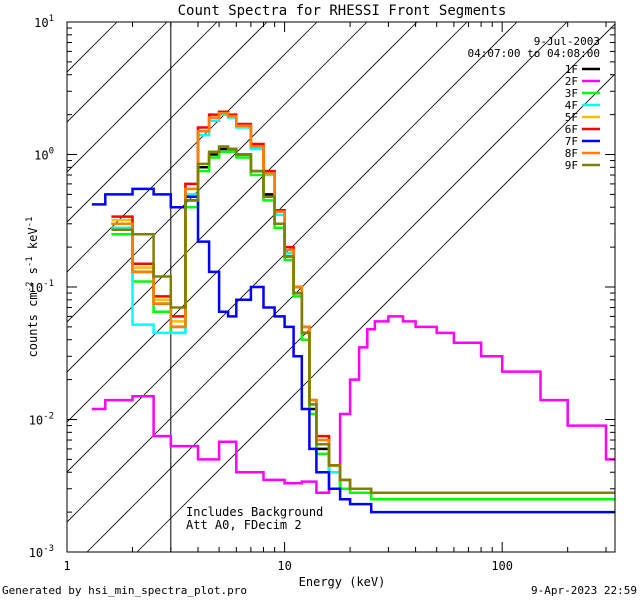 This screenshot has width=640, height=600. I want to click on annotation-attenuator: Att A0, FDecim 2, so click(244, 525).